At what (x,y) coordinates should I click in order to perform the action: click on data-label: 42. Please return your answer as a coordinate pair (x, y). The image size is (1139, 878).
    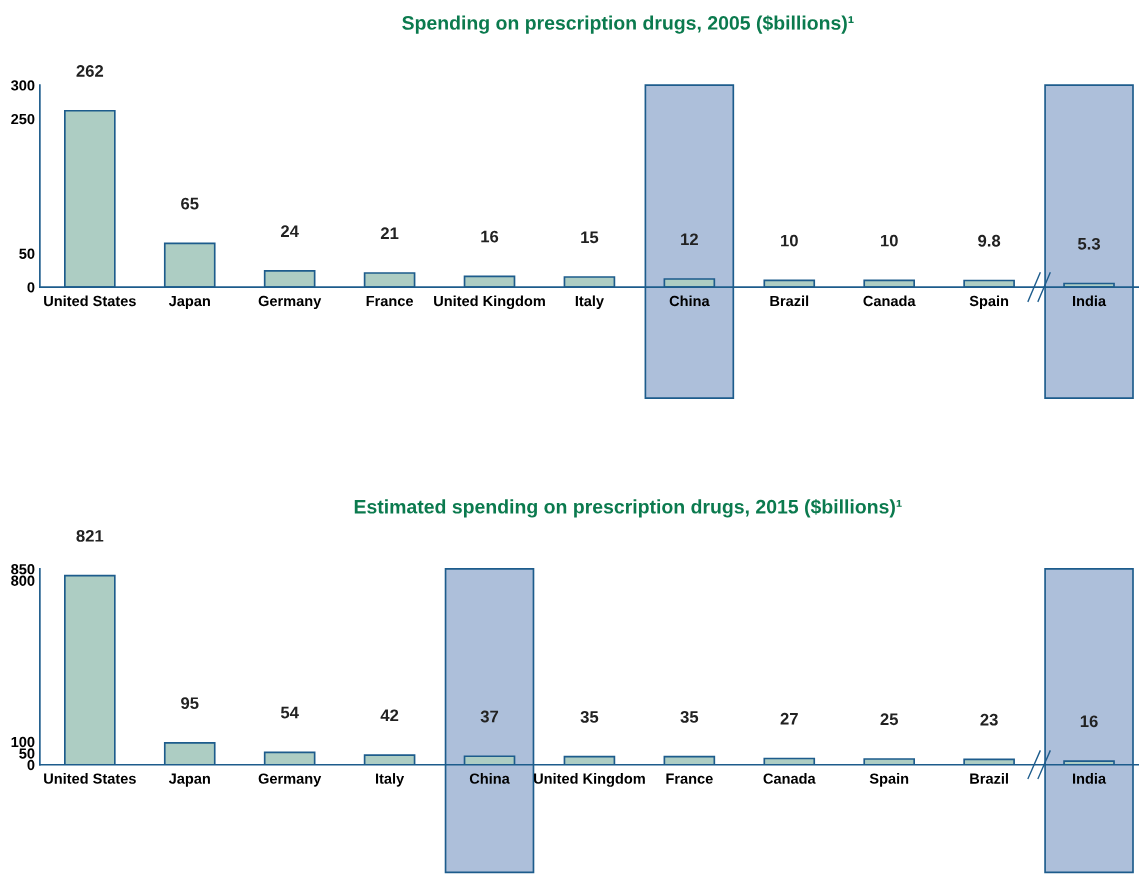
    Looking at the image, I should click on (389, 715).